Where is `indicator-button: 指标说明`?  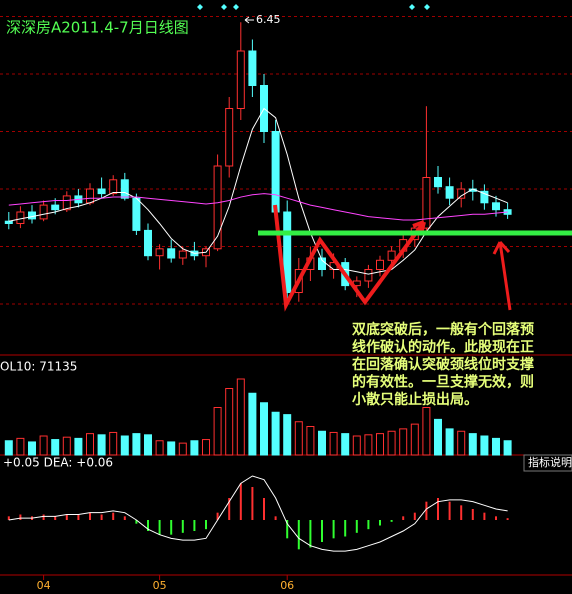
indicator-button: 指标说明 is located at coordinates (550, 462).